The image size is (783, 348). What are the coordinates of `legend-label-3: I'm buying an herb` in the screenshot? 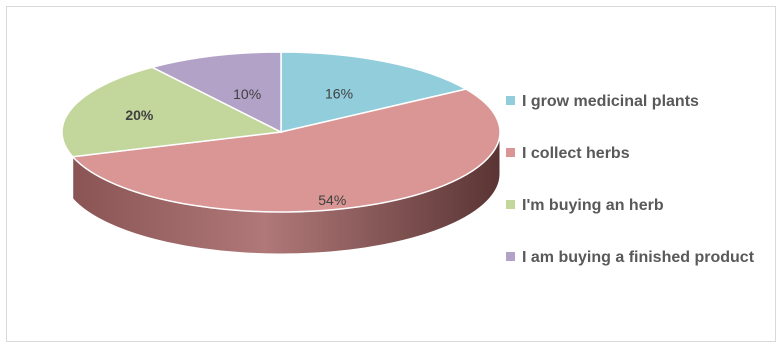 It's located at (593, 205).